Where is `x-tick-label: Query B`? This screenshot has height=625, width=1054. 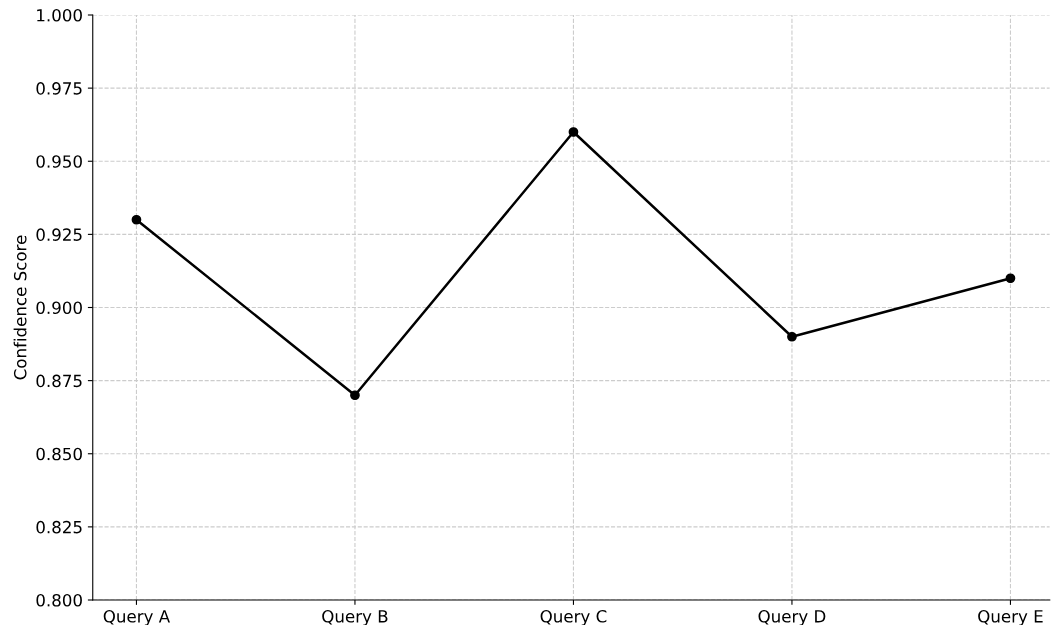 x-tick-label: Query B is located at coordinates (355, 617).